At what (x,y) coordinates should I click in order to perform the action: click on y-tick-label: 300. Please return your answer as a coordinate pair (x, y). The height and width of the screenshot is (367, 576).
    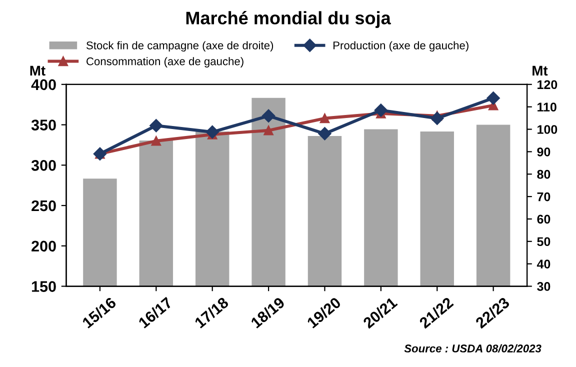
    Looking at the image, I should click on (43, 165).